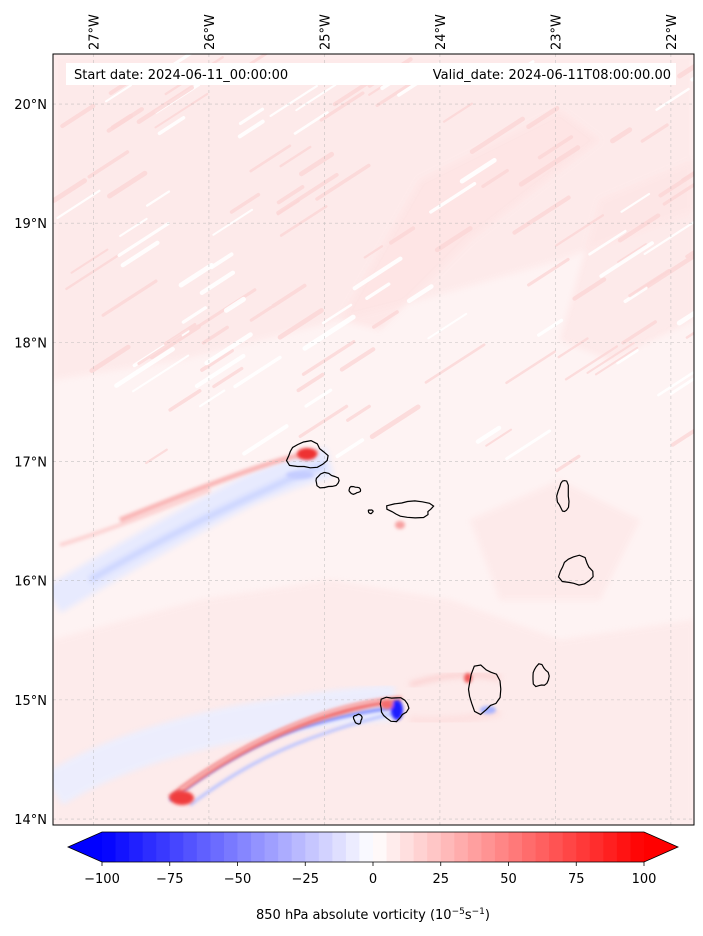 The image size is (703, 936). I want to click on lat-tick-label: 19°N, so click(30, 224).